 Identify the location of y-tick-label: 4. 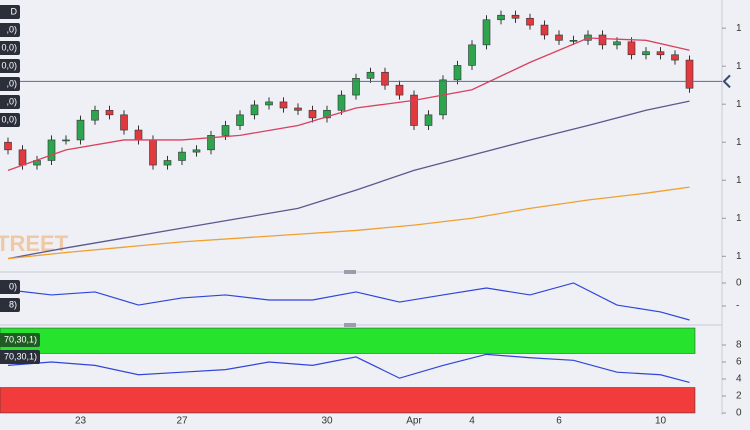
(739, 379).